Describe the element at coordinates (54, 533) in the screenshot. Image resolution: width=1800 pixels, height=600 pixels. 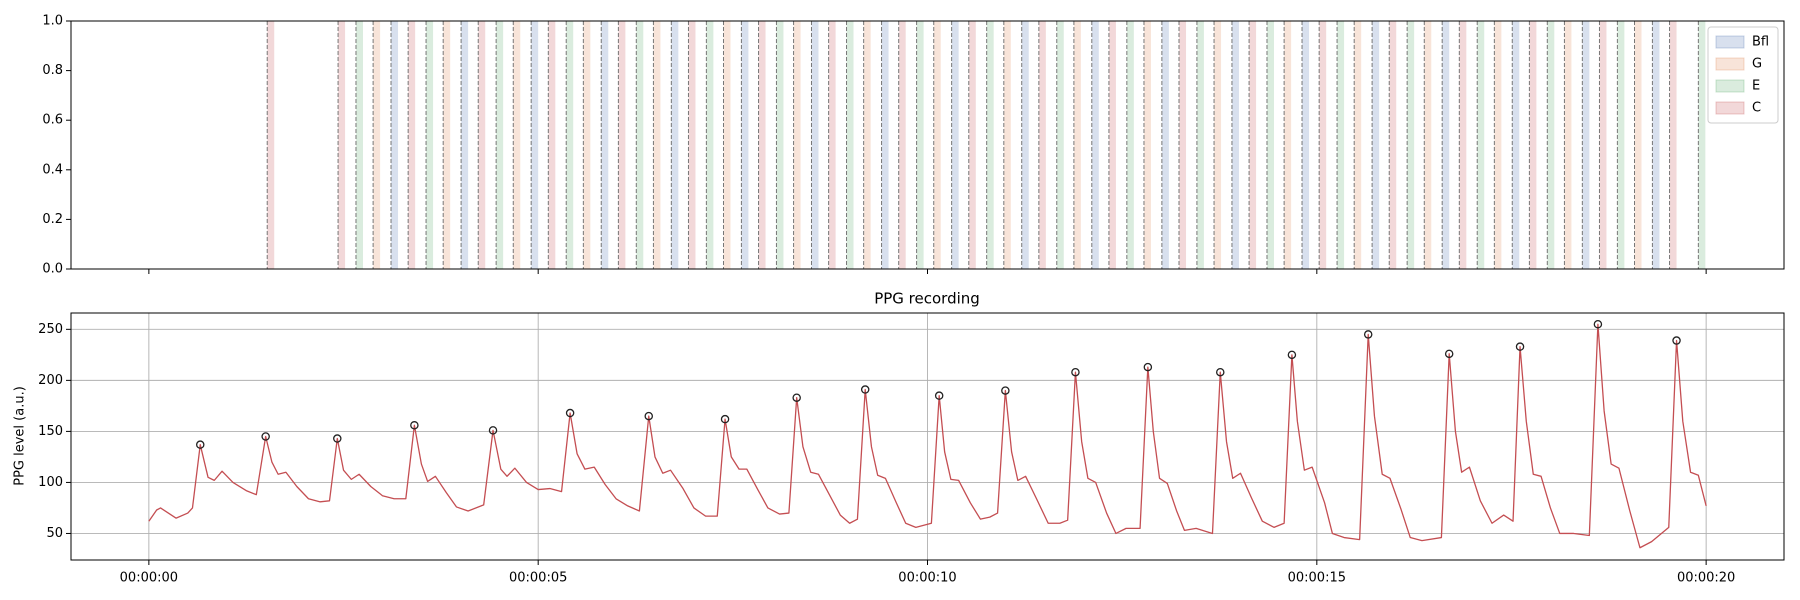
I see `y-tick-label: 50` at that location.